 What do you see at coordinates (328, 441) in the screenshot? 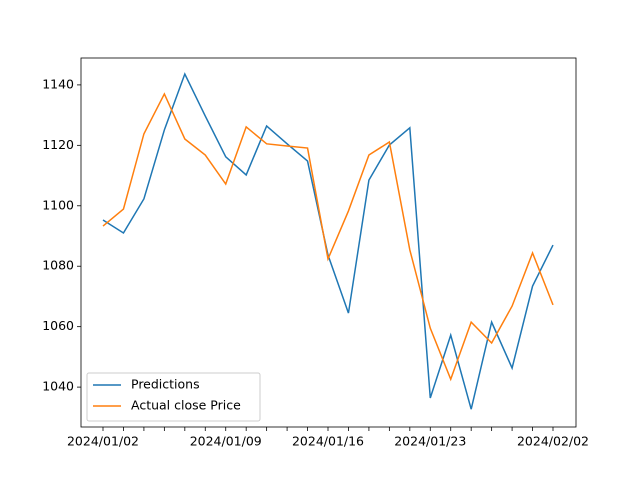
I see `x-tick-label: 2024/01/16` at bounding box center [328, 441].